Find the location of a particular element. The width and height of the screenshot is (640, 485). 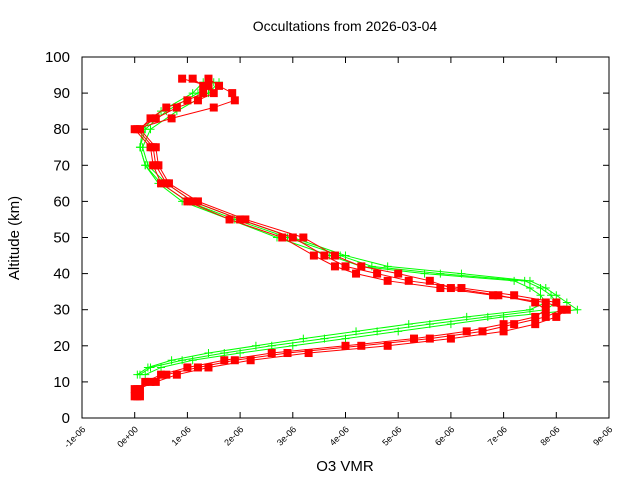

x-axis-label: O3 VMR is located at coordinates (345, 466).